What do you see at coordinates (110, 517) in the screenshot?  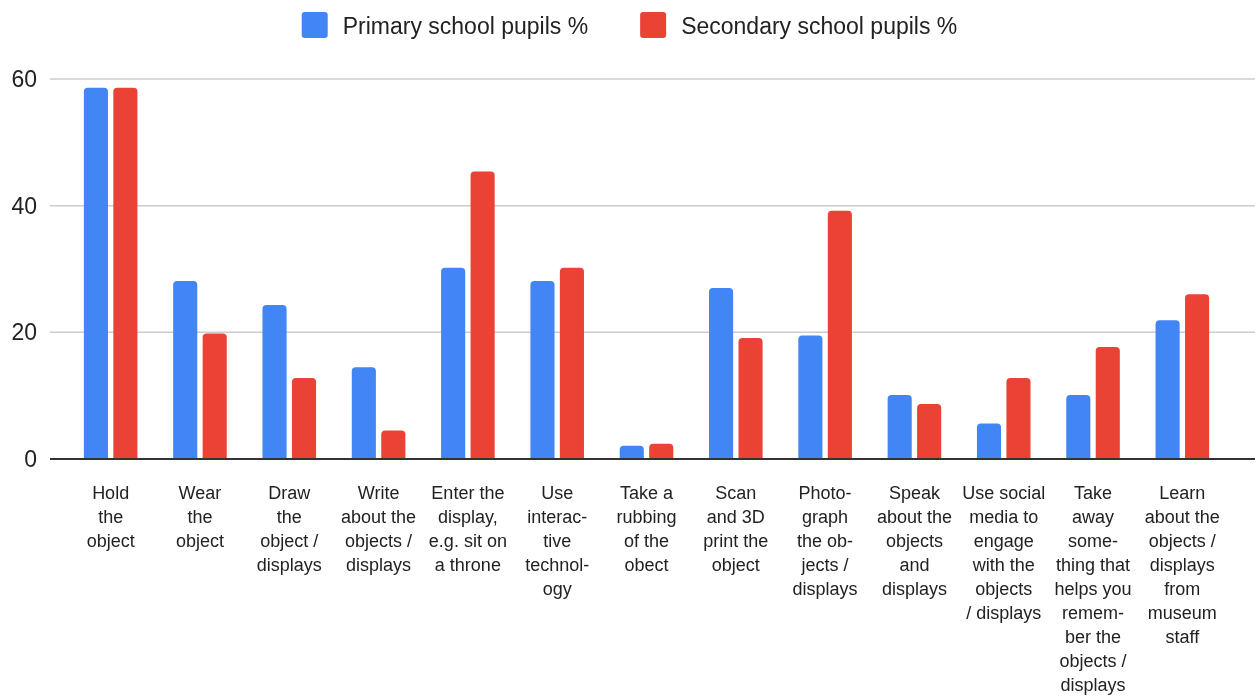 I see `x-tick-label: Hold the object` at bounding box center [110, 517].